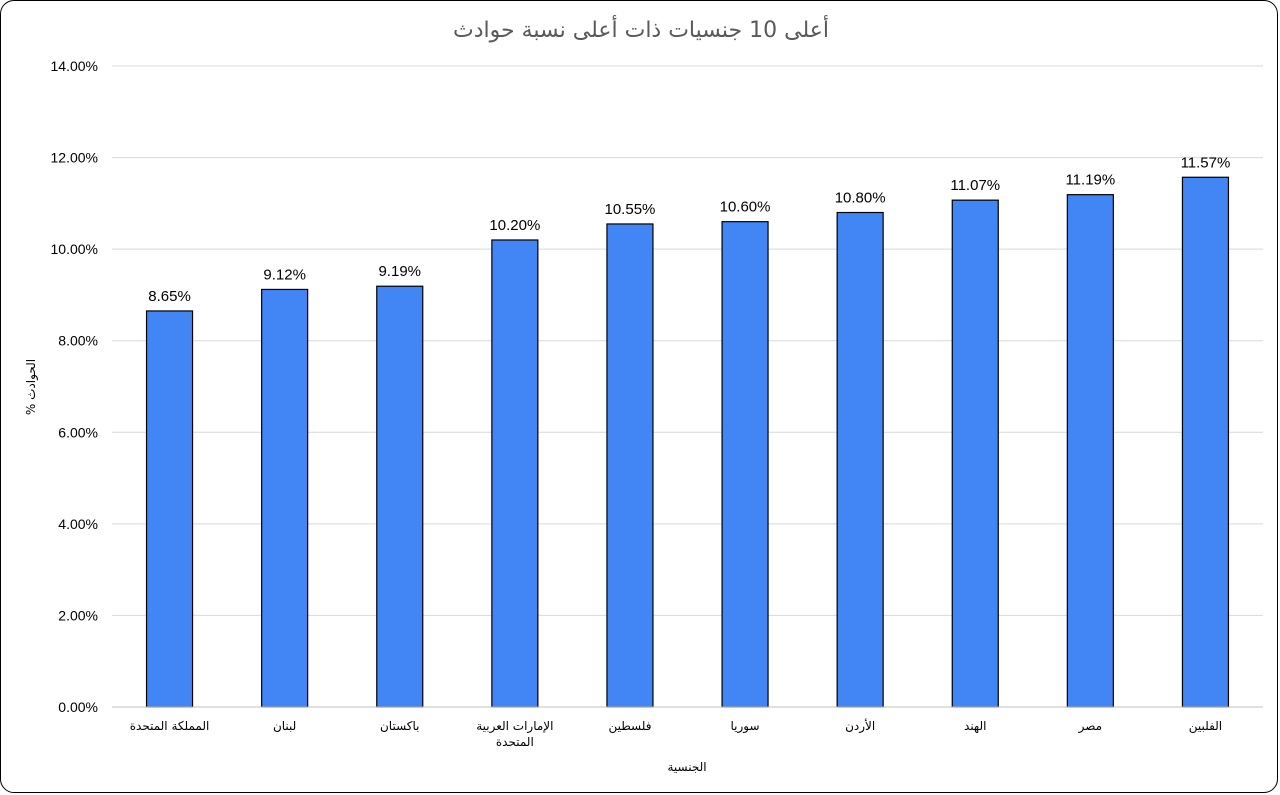  I want to click on x-category-label: الإمارات العربية المتحدة, so click(514, 734).